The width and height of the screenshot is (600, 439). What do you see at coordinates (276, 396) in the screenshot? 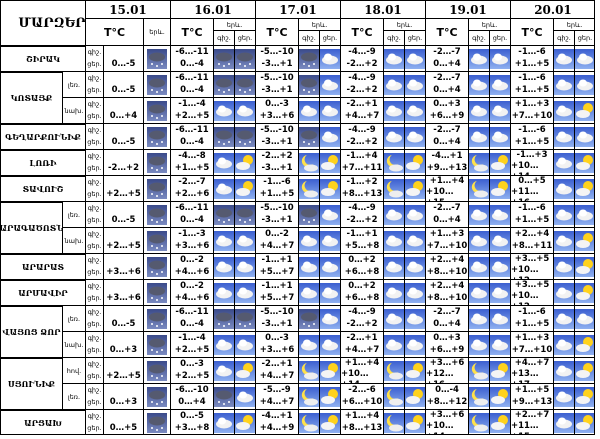
I see `temp: -5…-9 +4…+7` at bounding box center [276, 396].